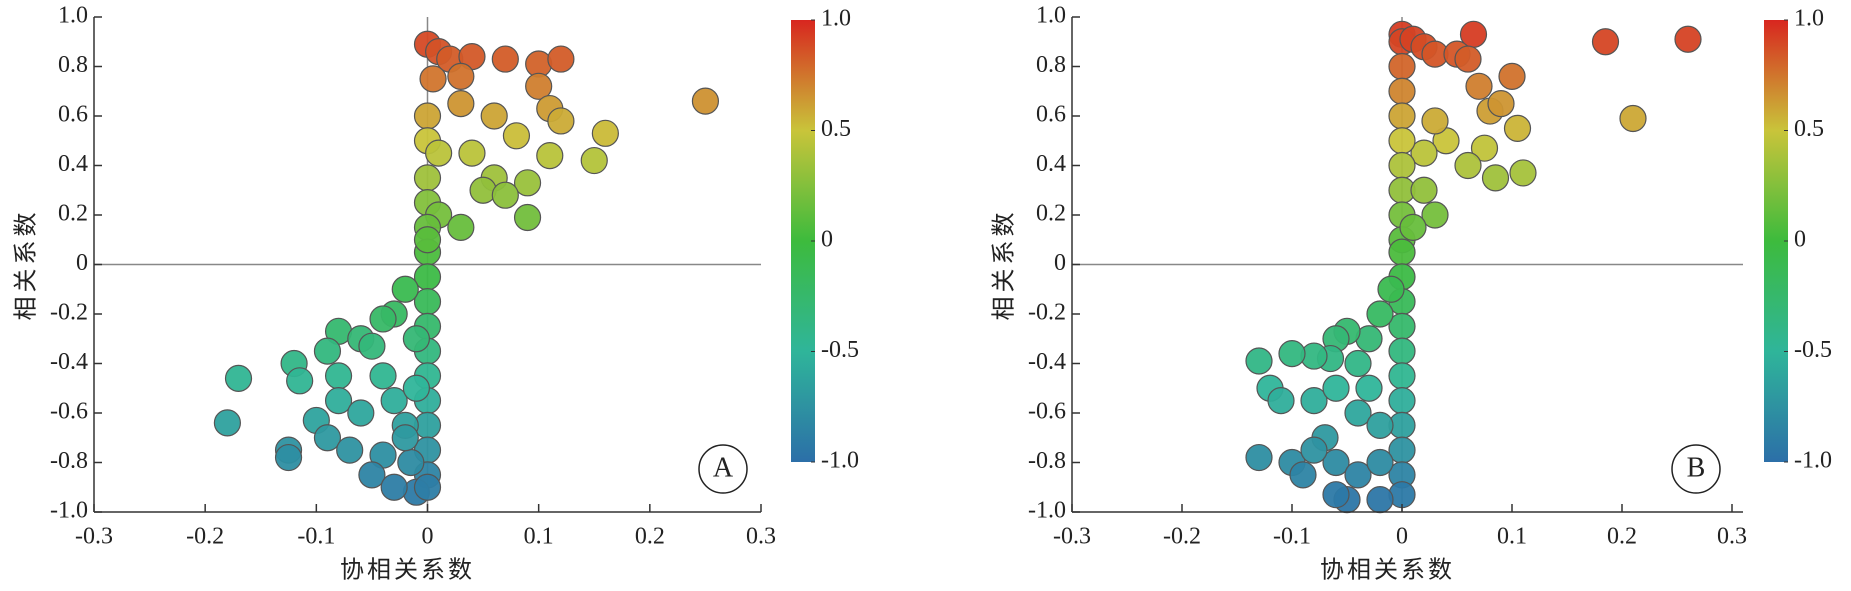 This screenshot has height=591, width=1851. What do you see at coordinates (73, 115) in the screenshot?
I see `y-tick-label: 0.6` at bounding box center [73, 115].